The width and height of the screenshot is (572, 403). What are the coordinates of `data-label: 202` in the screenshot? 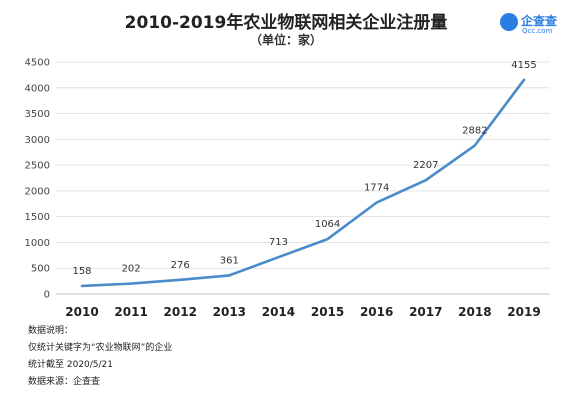 It's located at (131, 269).